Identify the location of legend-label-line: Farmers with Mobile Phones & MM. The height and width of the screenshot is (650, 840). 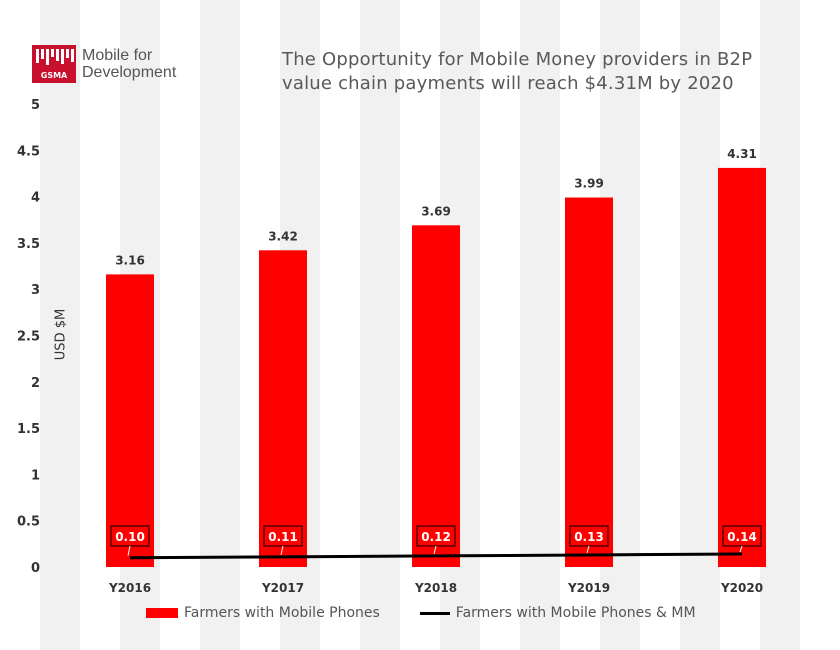
(575, 613).